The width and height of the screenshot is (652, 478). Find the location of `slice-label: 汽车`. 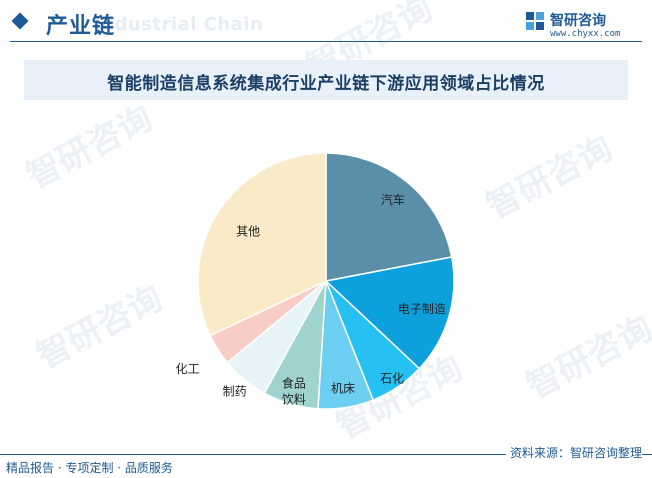

slice-label: 汽车 is located at coordinates (393, 199).